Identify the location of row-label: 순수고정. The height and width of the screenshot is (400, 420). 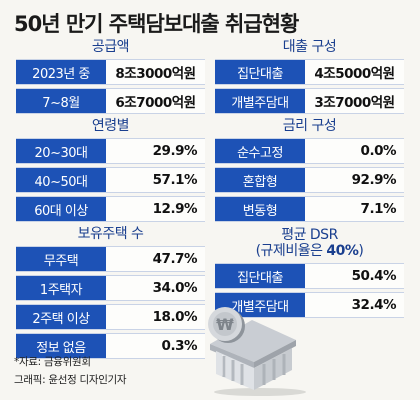
(260, 151).